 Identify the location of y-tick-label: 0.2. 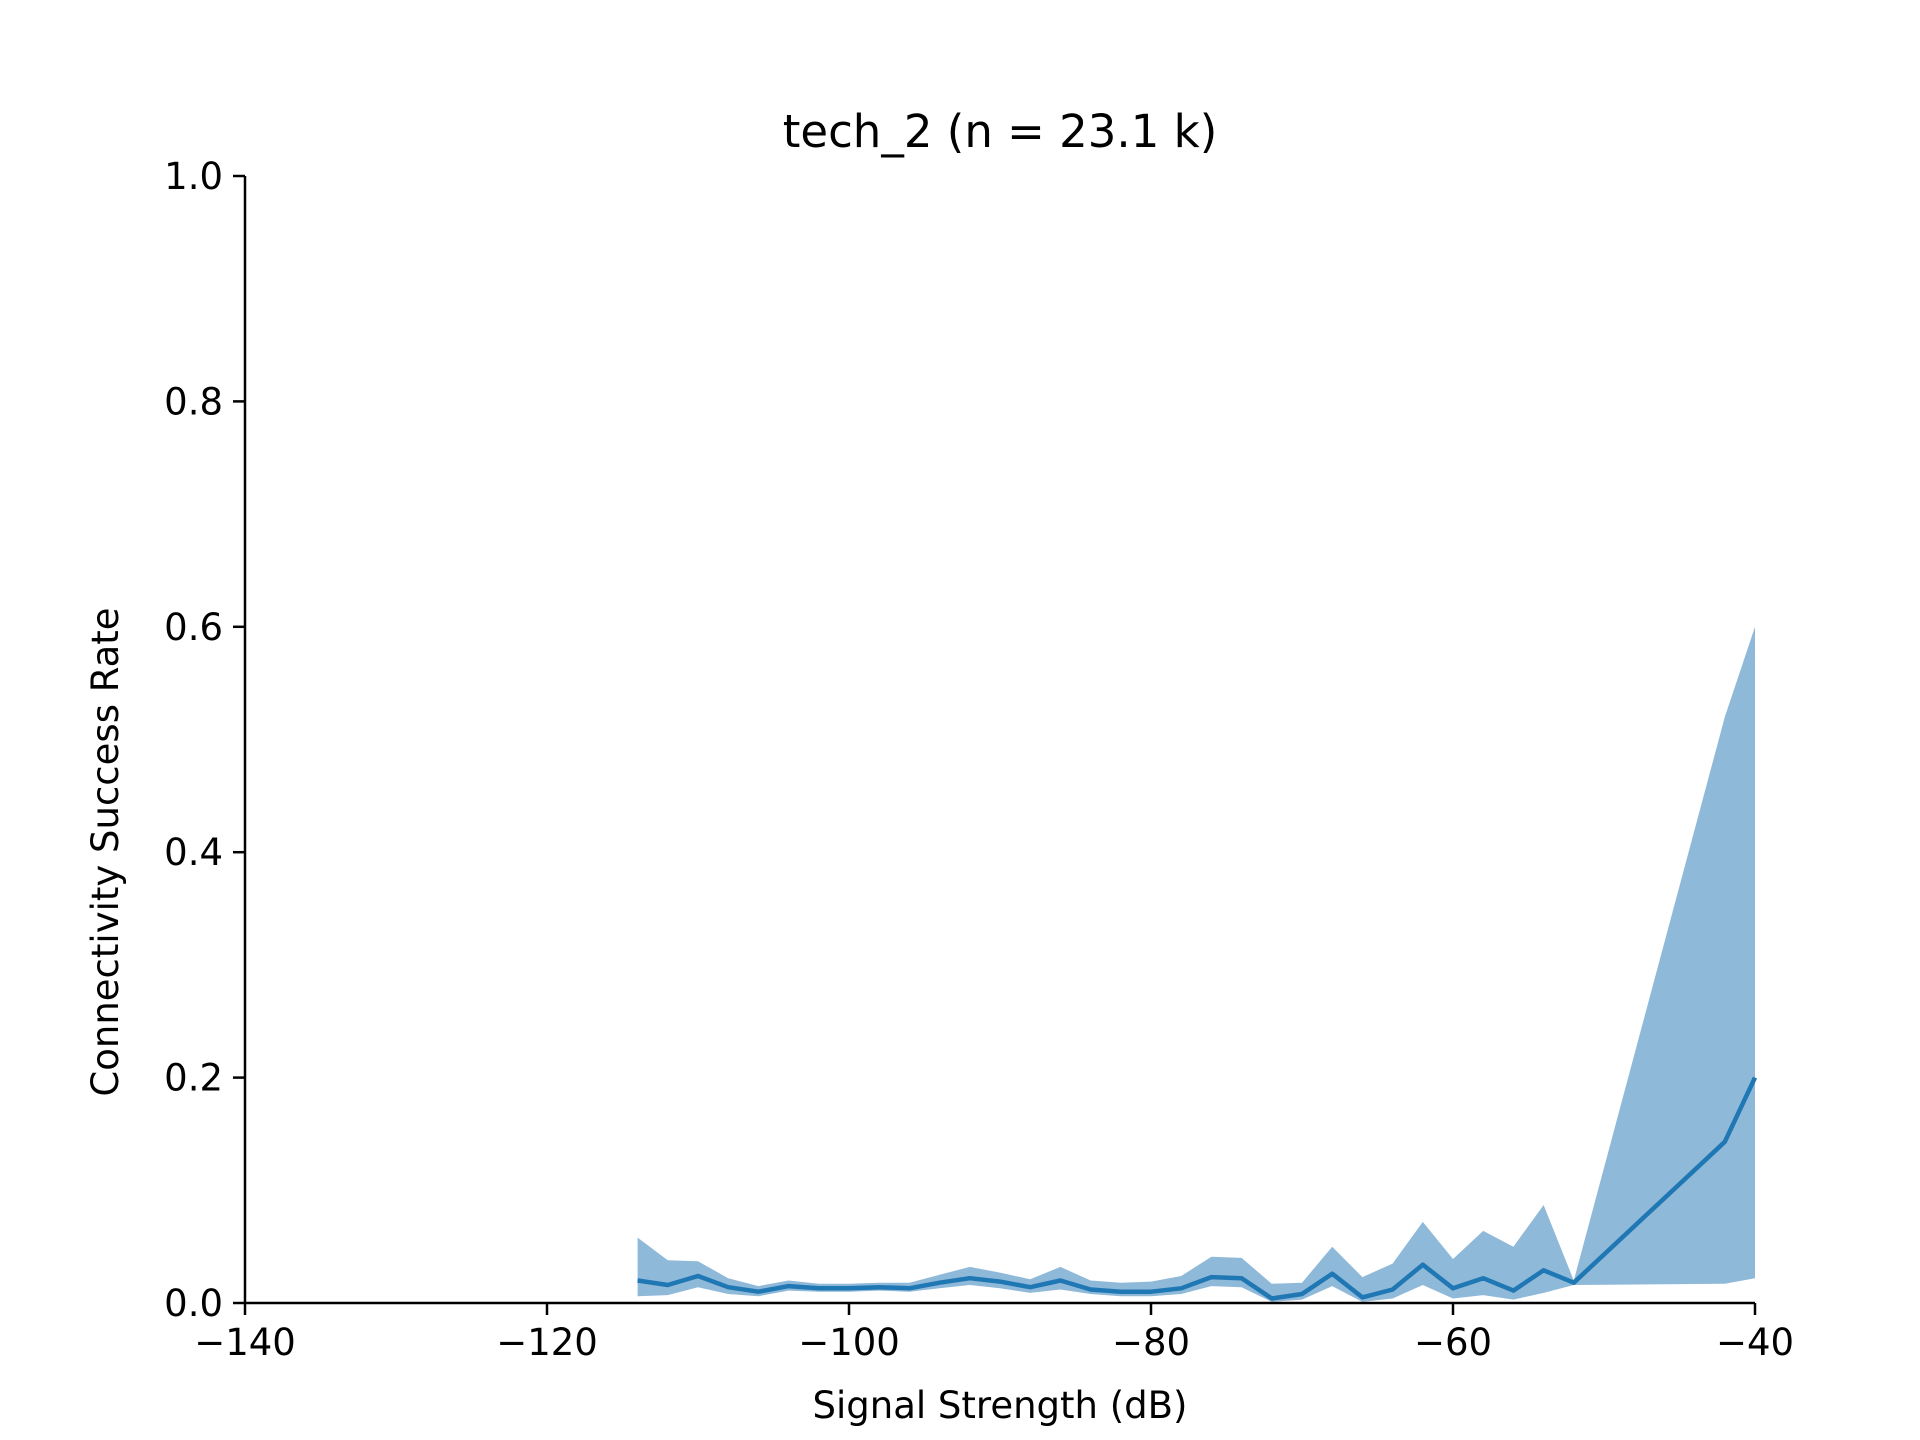
(193, 1078).